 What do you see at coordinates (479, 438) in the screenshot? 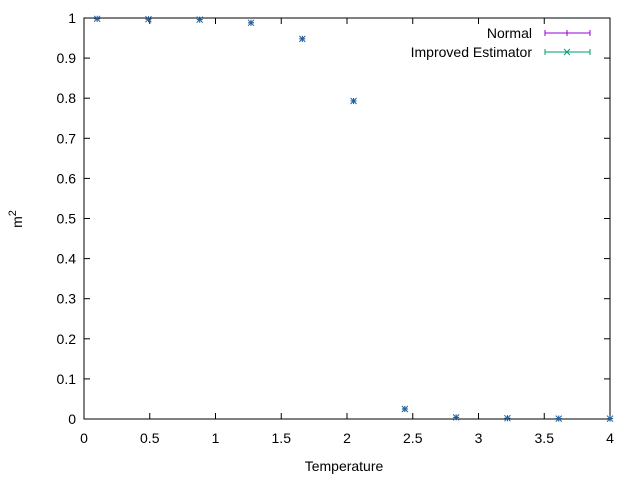
I see `x-tick-label: 3` at bounding box center [479, 438].